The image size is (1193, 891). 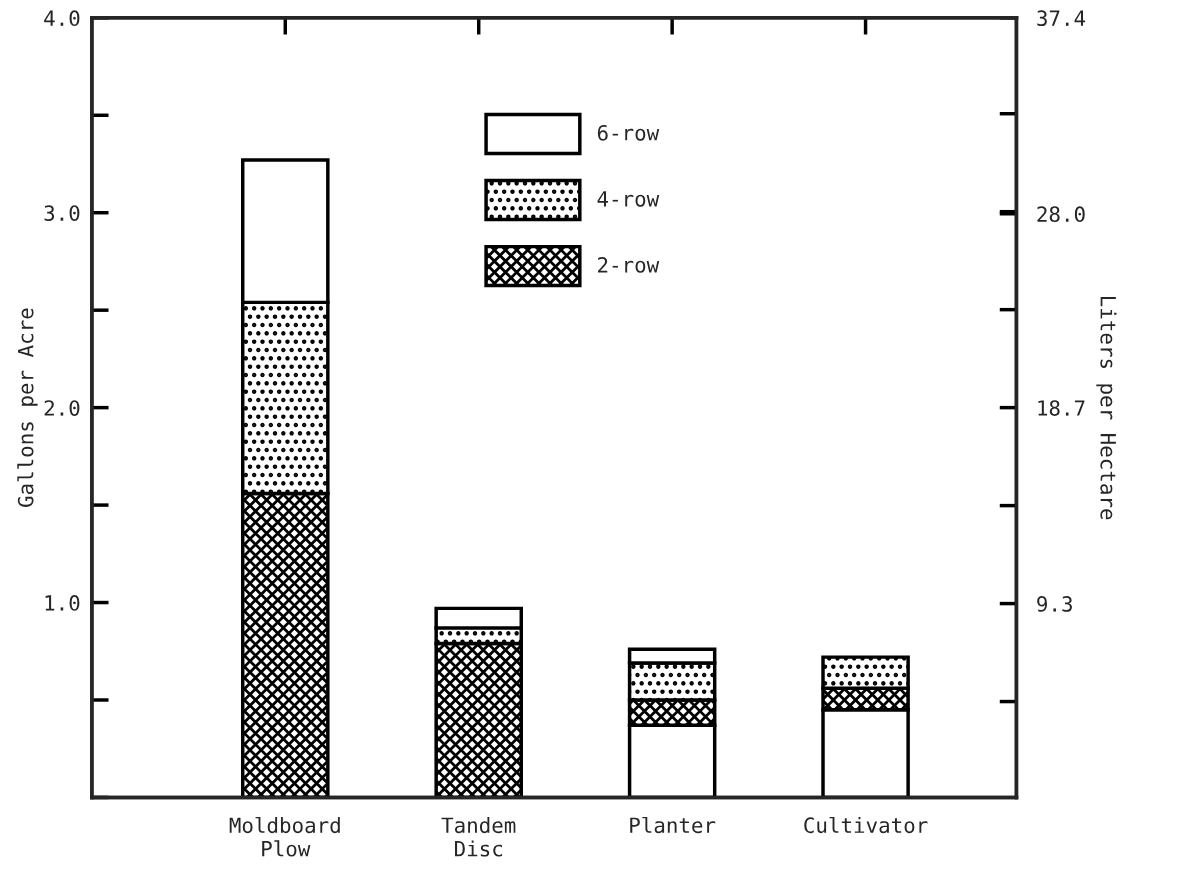 I want to click on x-tick-label: Planter, so click(x=673, y=825).